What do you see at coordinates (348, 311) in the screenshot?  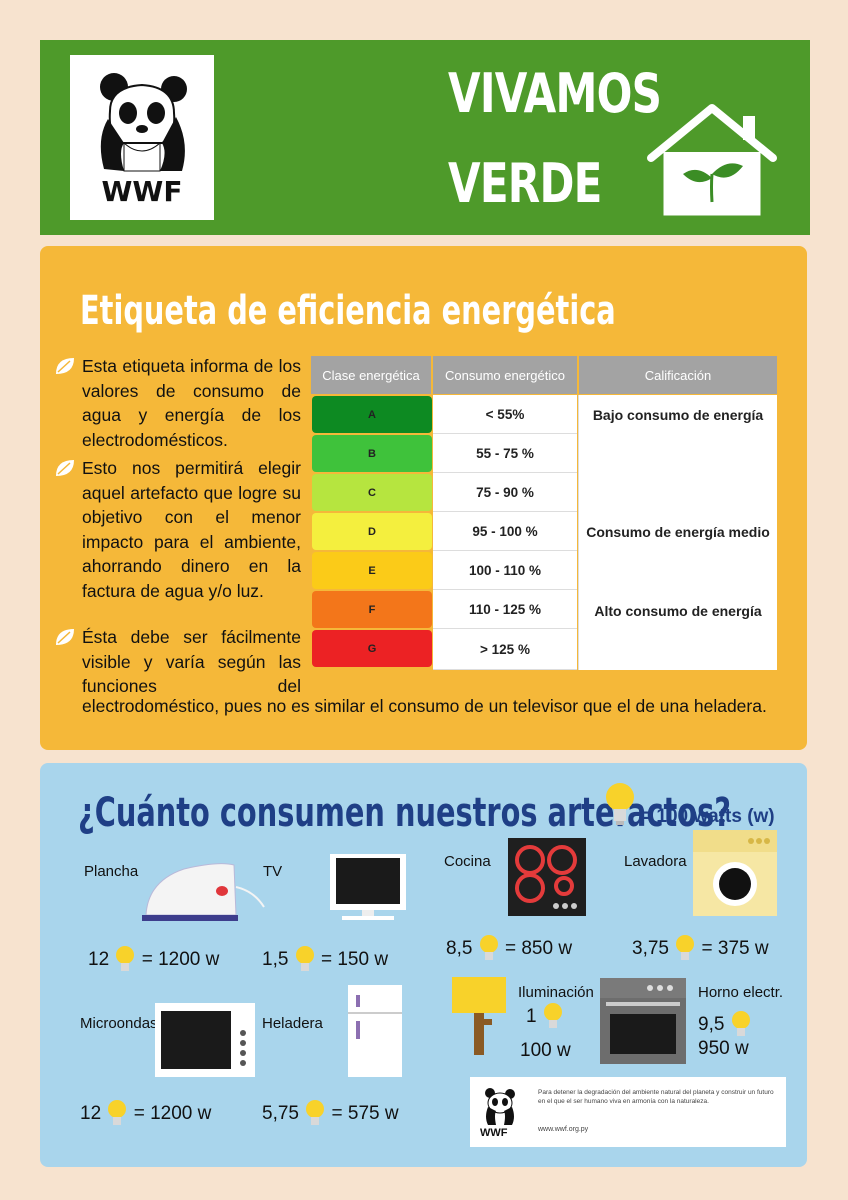 I see `efficiency-title: Etiqueta de eficiencia energética` at bounding box center [348, 311].